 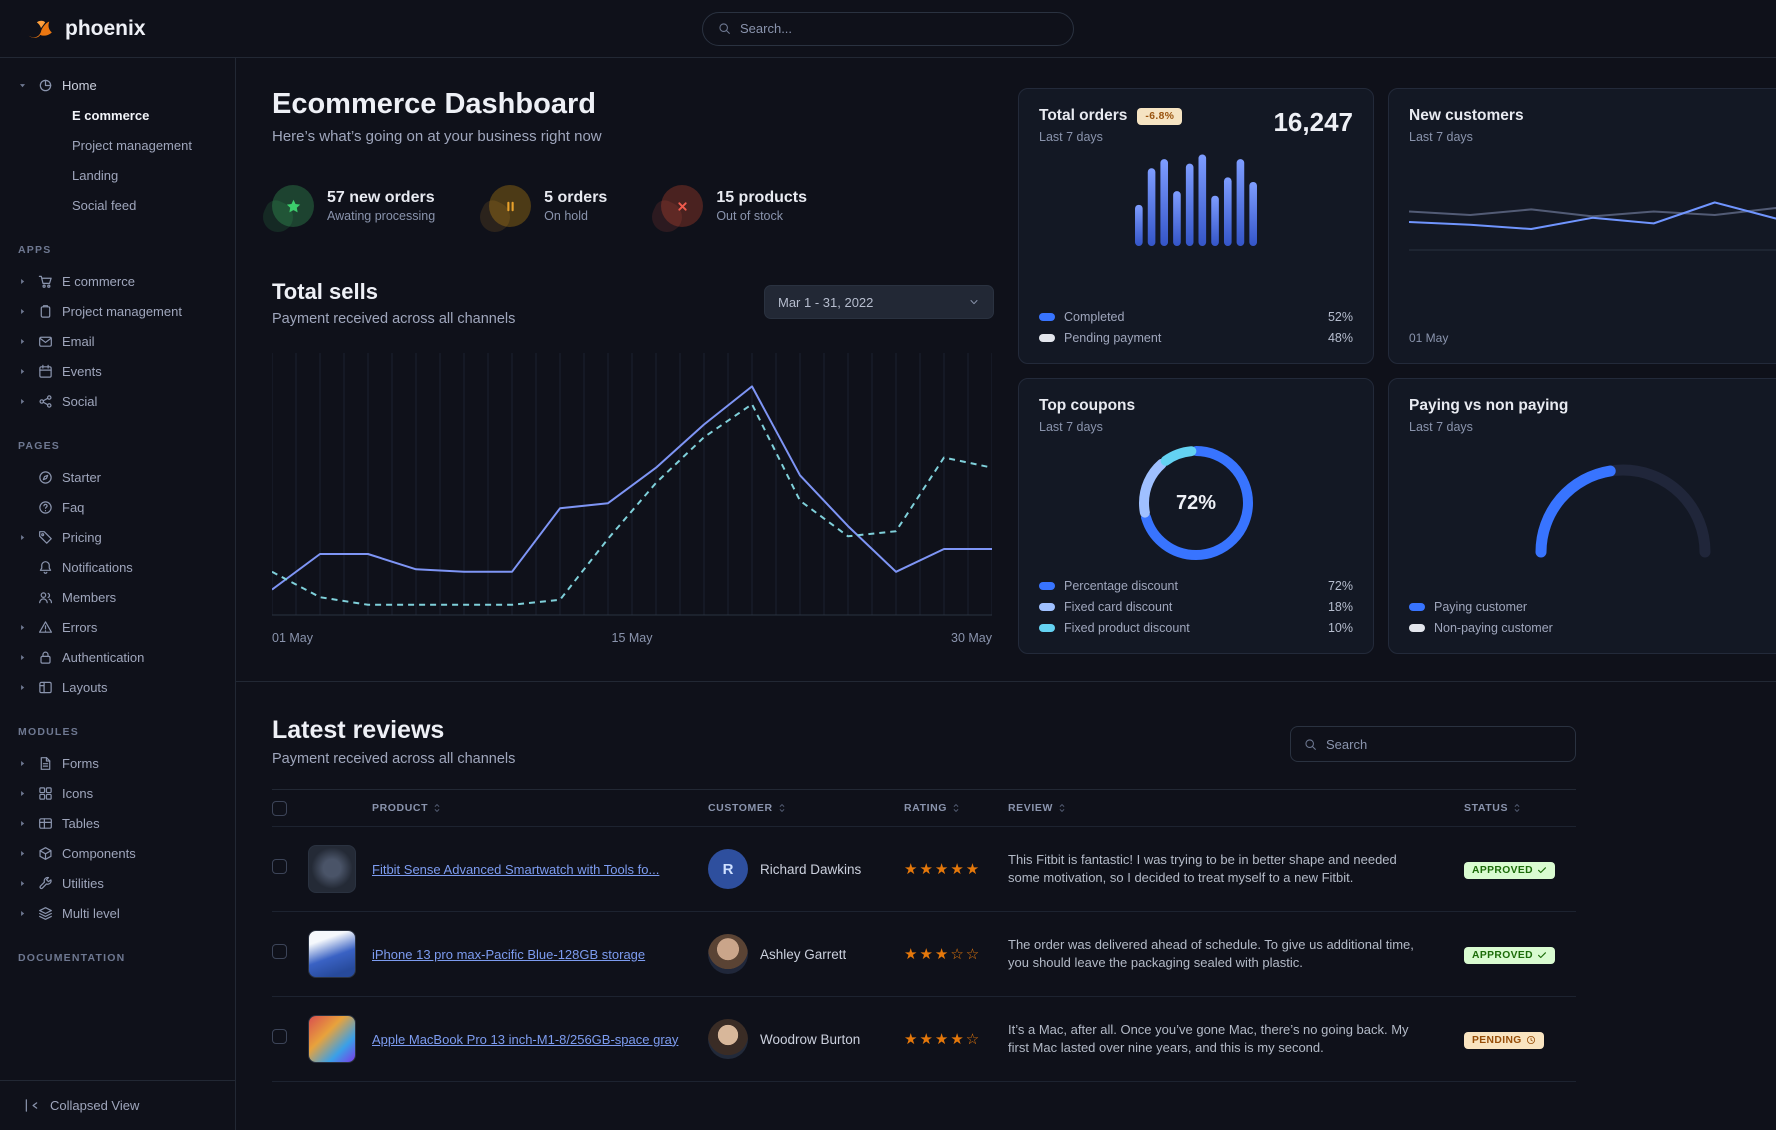 I want to click on sidebar-item-pricing: Pricing, so click(x=117, y=537).